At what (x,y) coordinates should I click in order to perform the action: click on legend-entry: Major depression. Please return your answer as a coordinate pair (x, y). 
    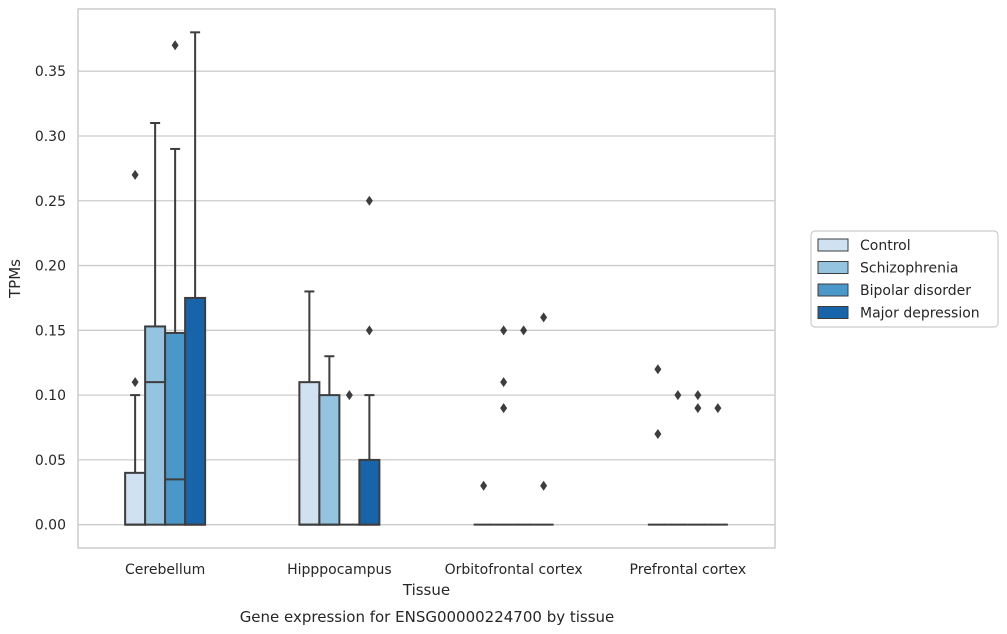
    Looking at the image, I should click on (920, 314).